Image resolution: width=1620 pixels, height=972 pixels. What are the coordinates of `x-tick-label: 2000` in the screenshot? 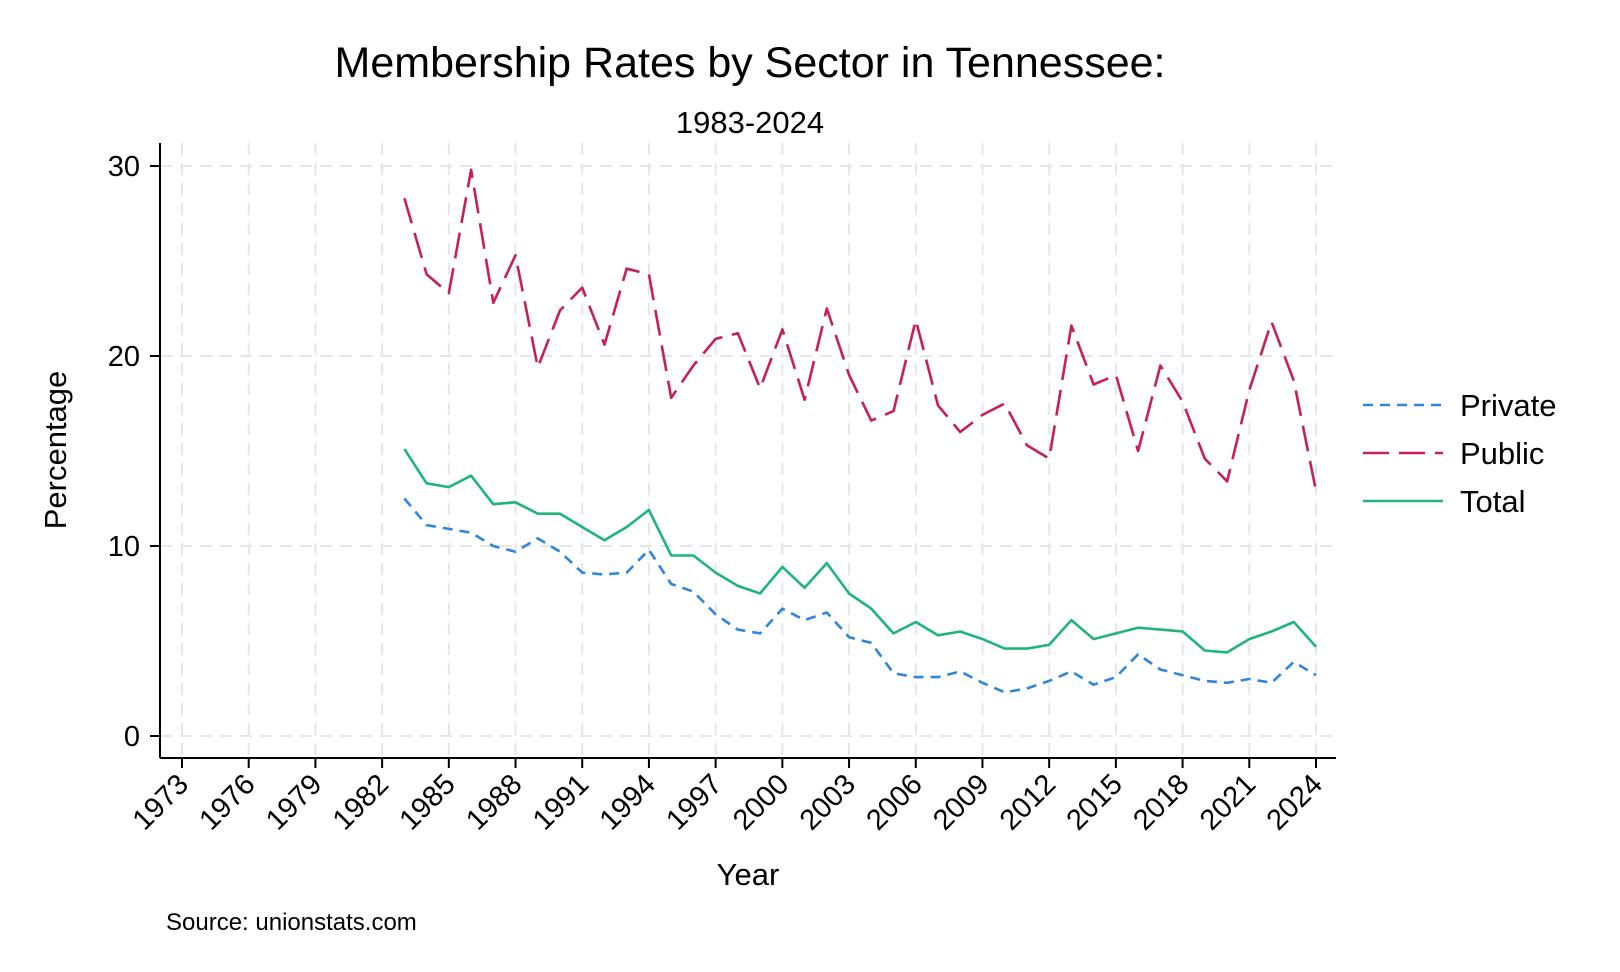 It's located at (761, 802).